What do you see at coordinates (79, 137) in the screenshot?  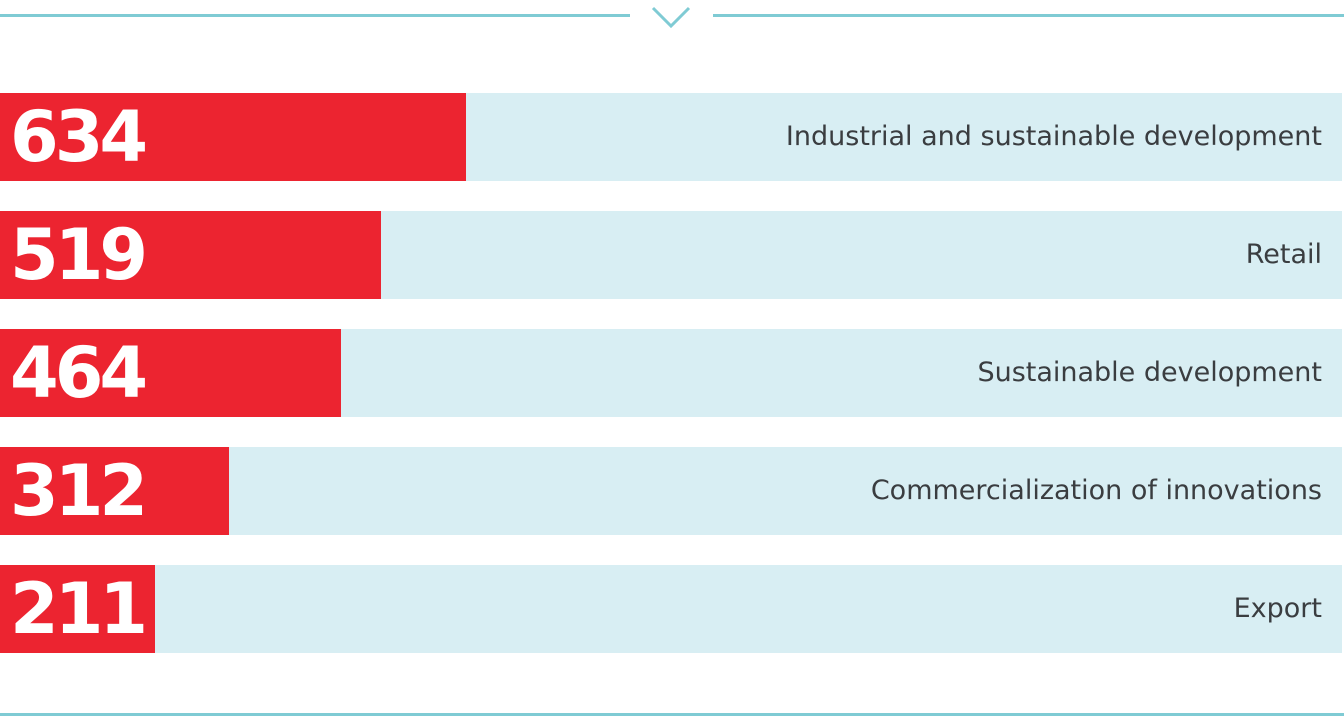 I see `bar-value-label: 634` at bounding box center [79, 137].